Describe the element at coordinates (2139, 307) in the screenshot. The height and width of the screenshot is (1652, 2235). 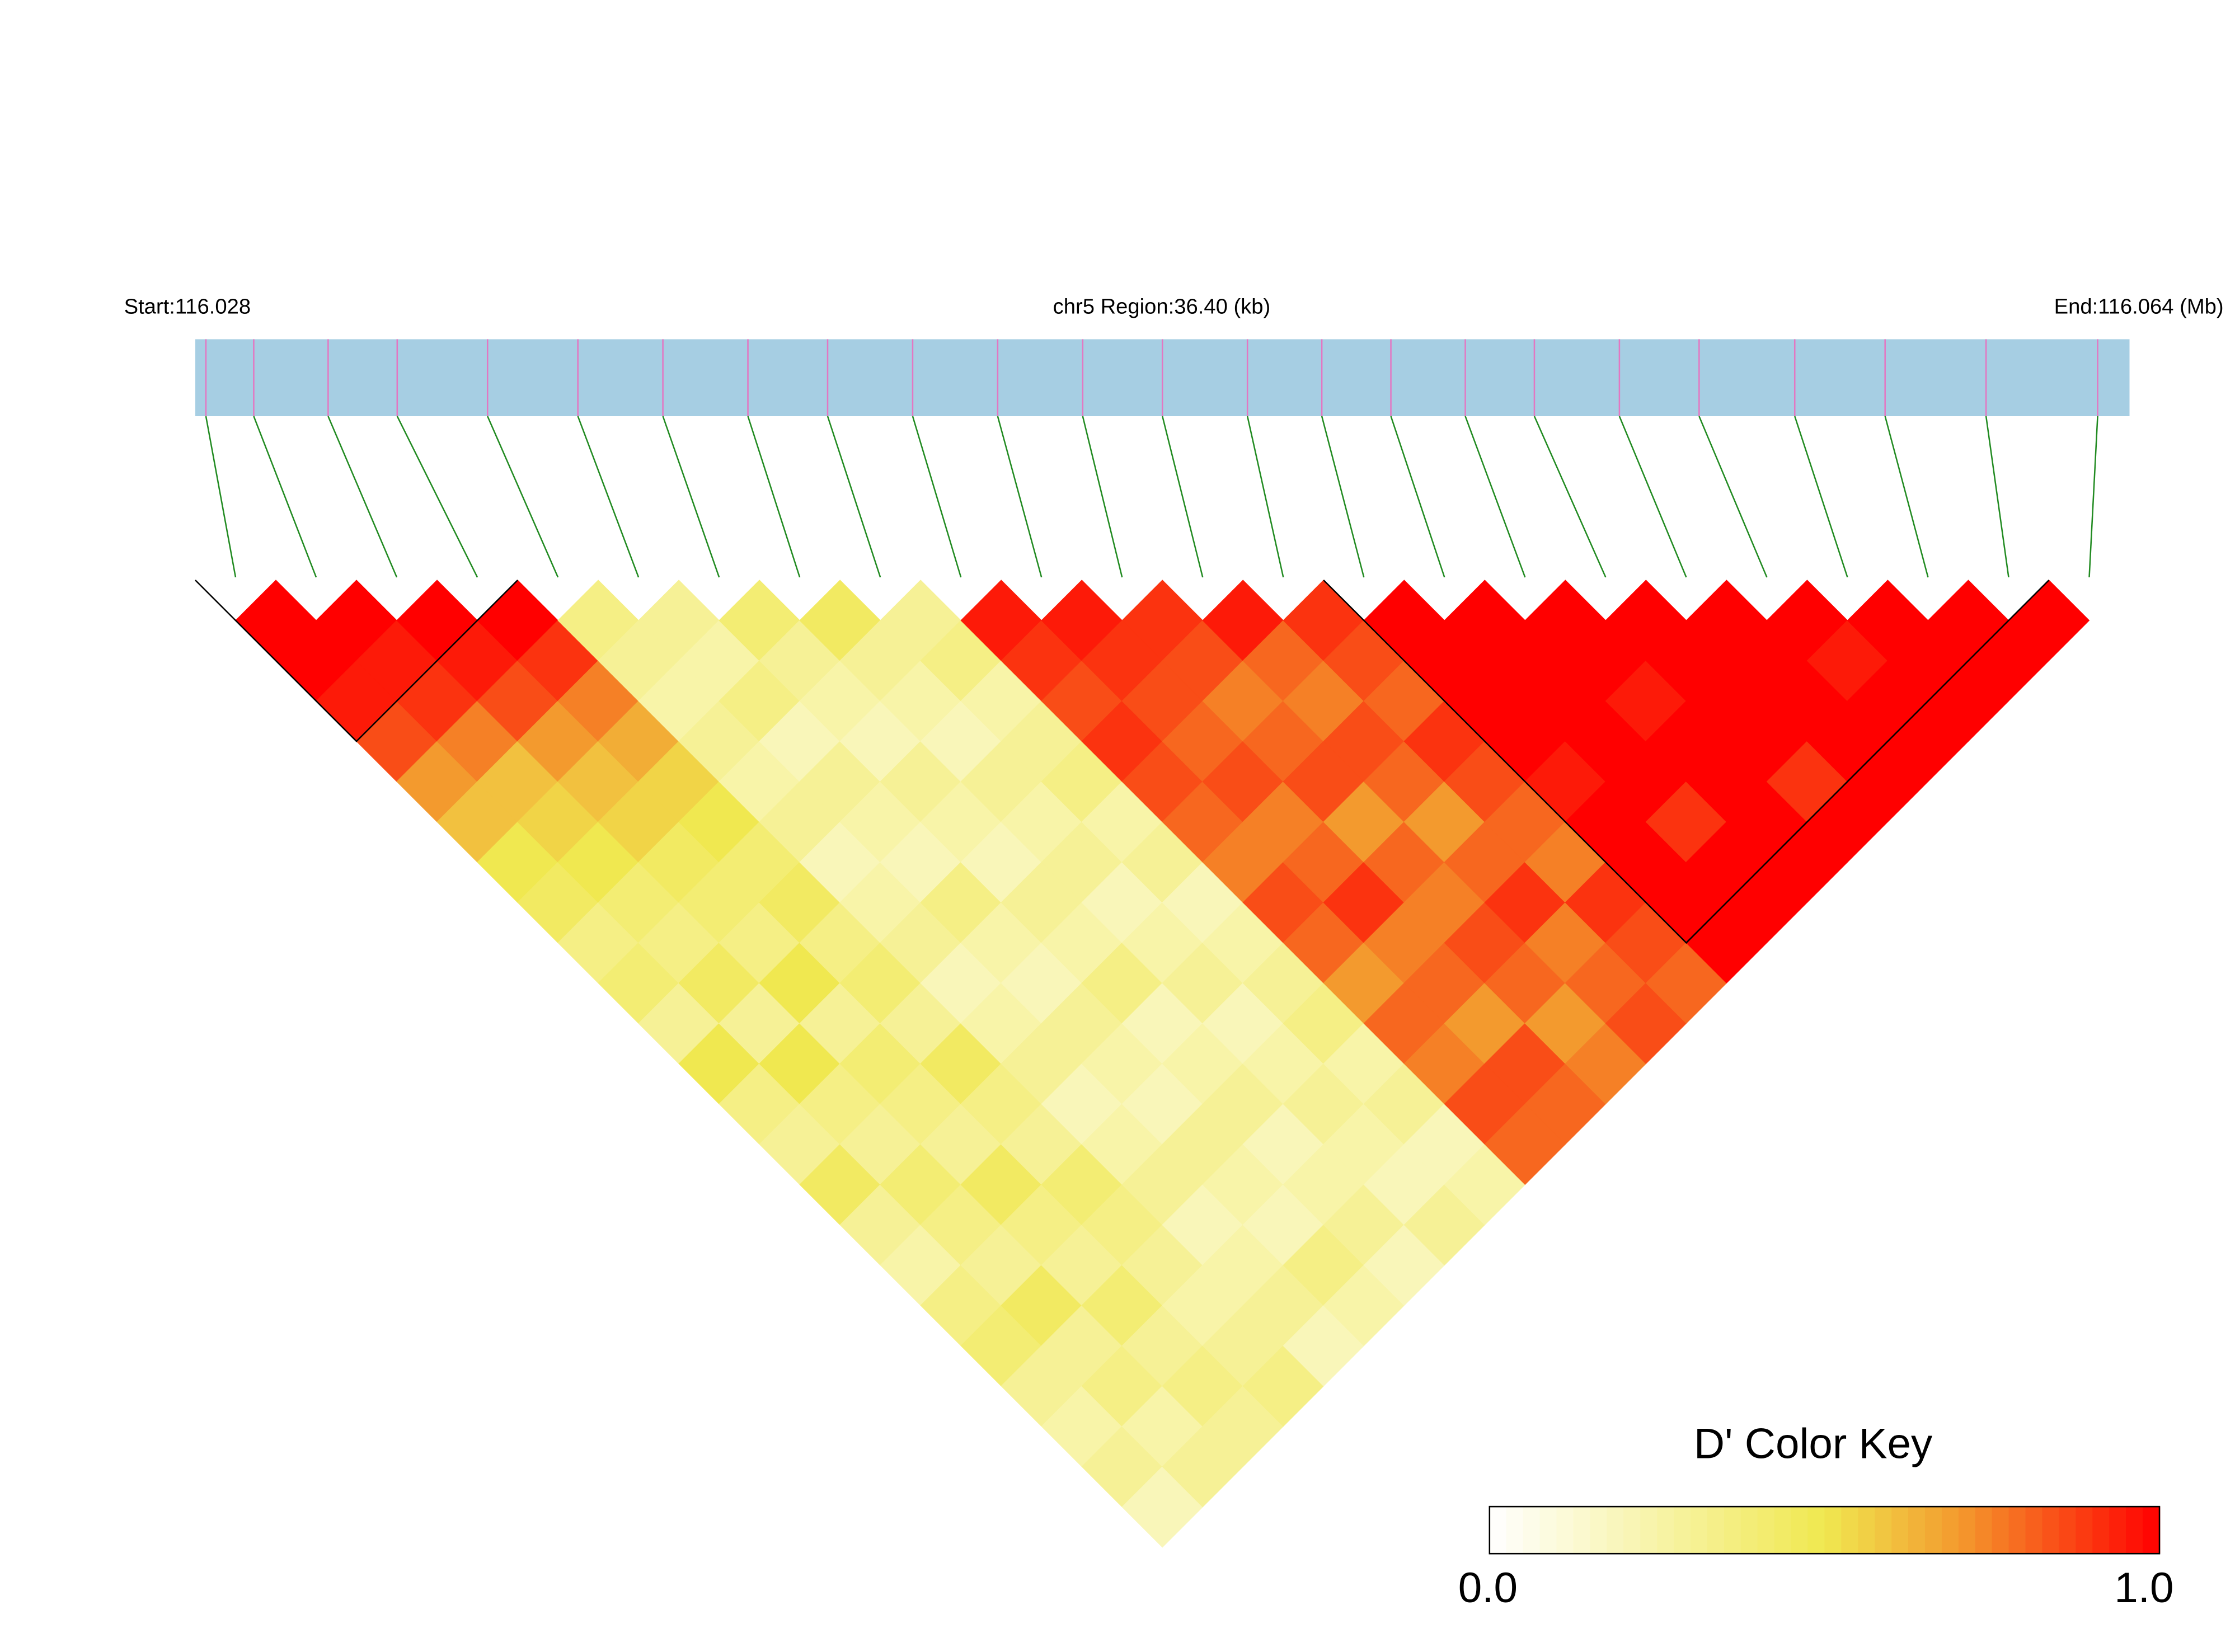
I see `end-label: End:116.064 (Mb)` at that location.